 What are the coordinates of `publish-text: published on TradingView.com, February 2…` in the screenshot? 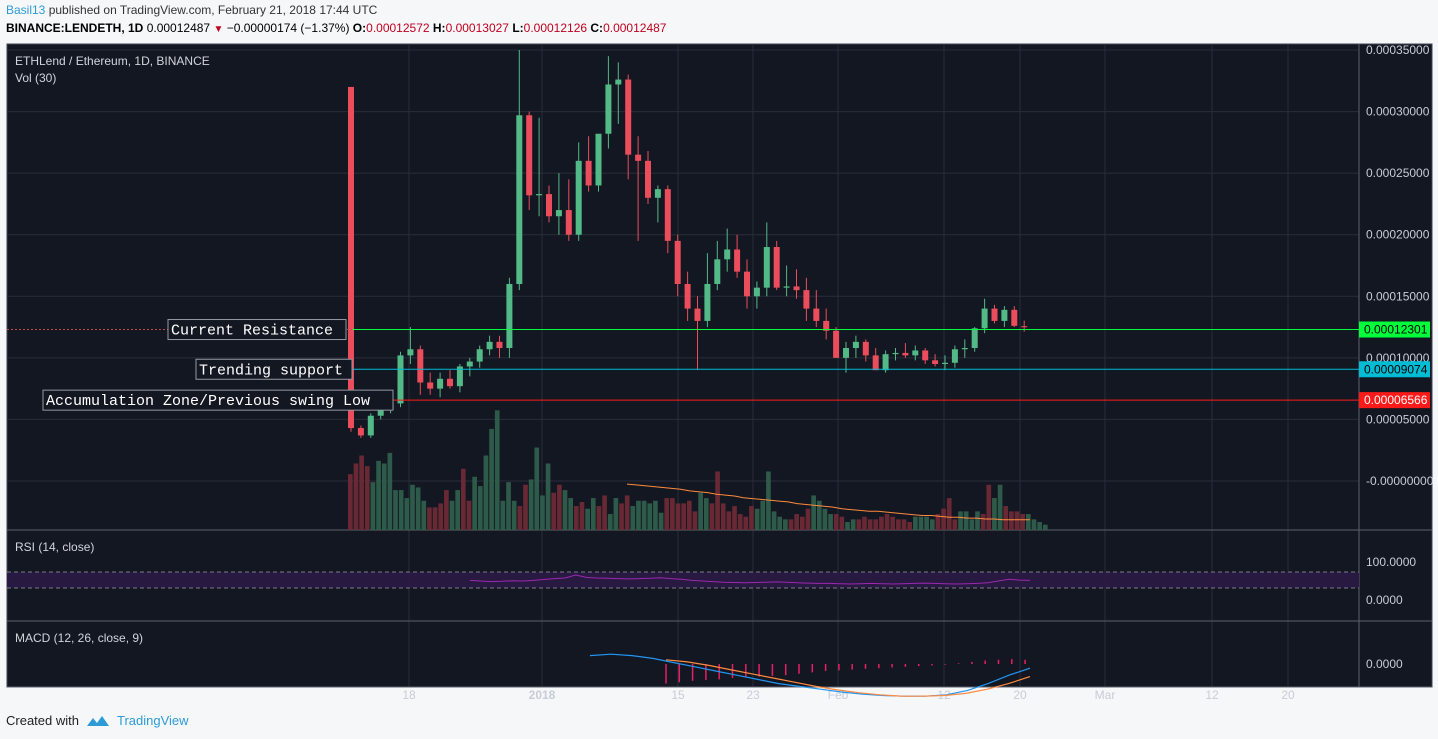 It's located at (213, 10).